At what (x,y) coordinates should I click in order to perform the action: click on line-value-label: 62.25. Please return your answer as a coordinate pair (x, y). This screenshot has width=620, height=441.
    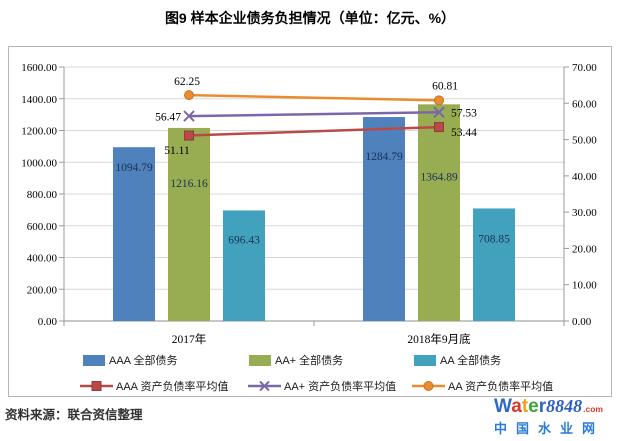
    Looking at the image, I should click on (187, 82).